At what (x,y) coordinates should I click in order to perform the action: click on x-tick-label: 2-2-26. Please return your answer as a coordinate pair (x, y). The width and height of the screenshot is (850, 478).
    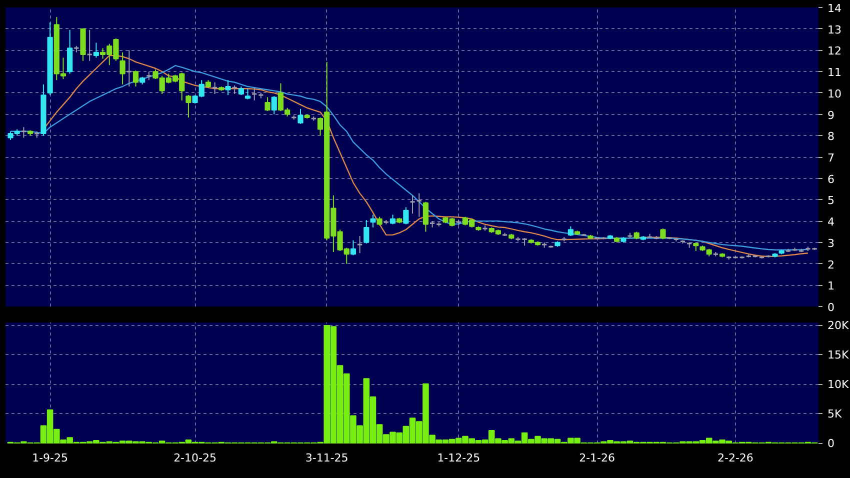
    Looking at the image, I should click on (735, 458).